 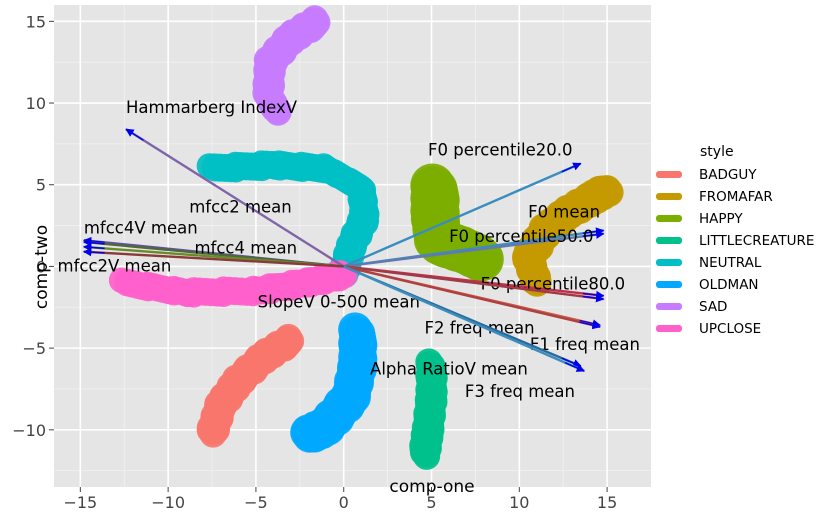 I want to click on x-tick-label: −15, so click(x=80, y=502).